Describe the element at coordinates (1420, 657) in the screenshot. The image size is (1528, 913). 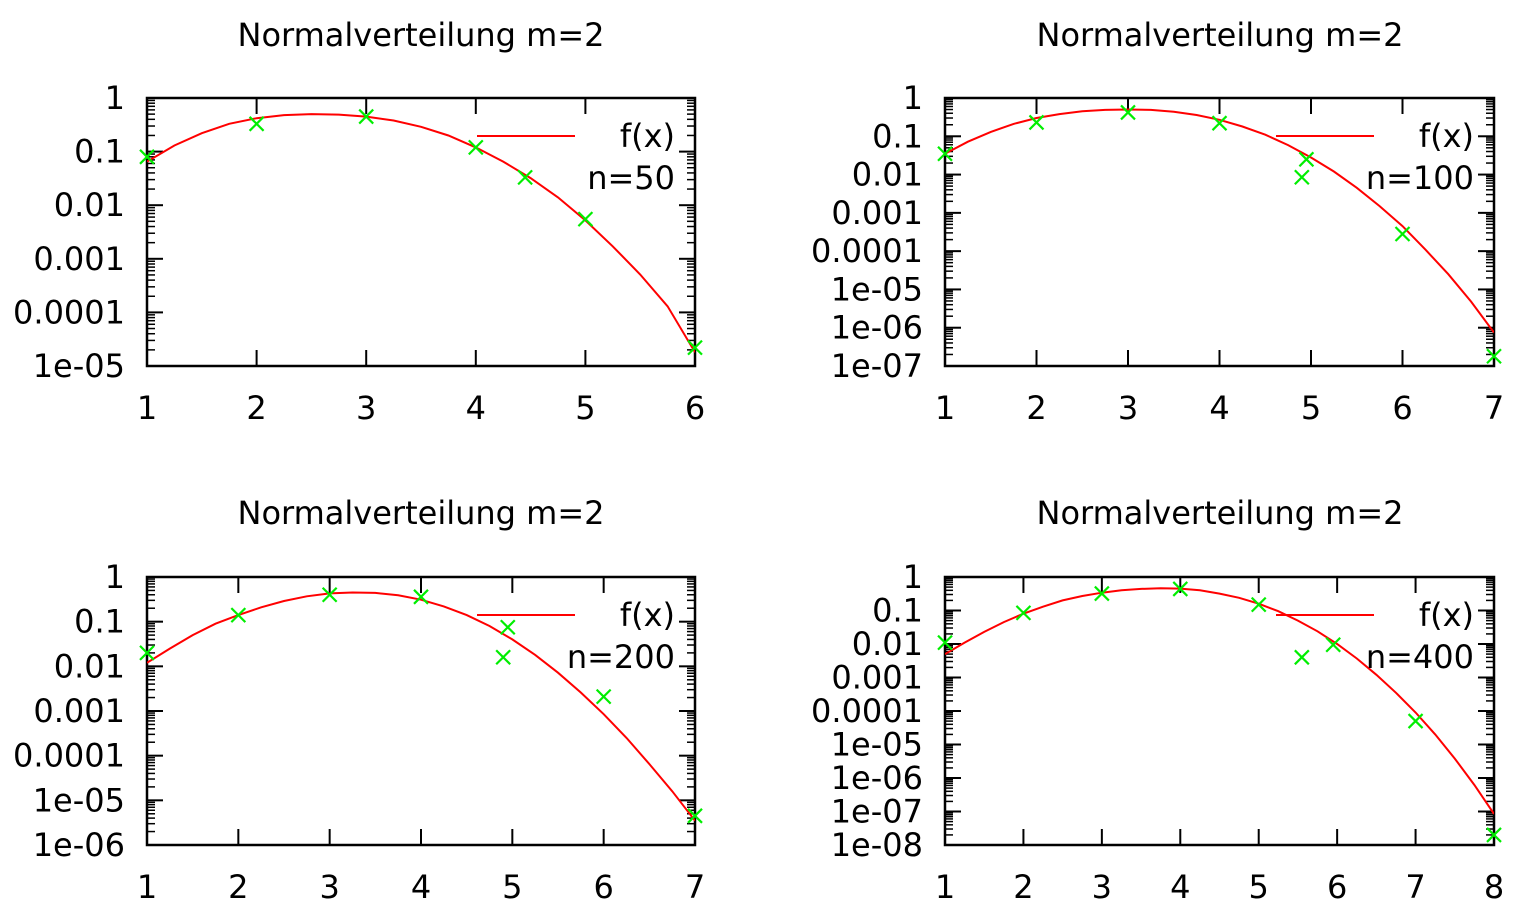
I see `legend-label: n=400` at that location.